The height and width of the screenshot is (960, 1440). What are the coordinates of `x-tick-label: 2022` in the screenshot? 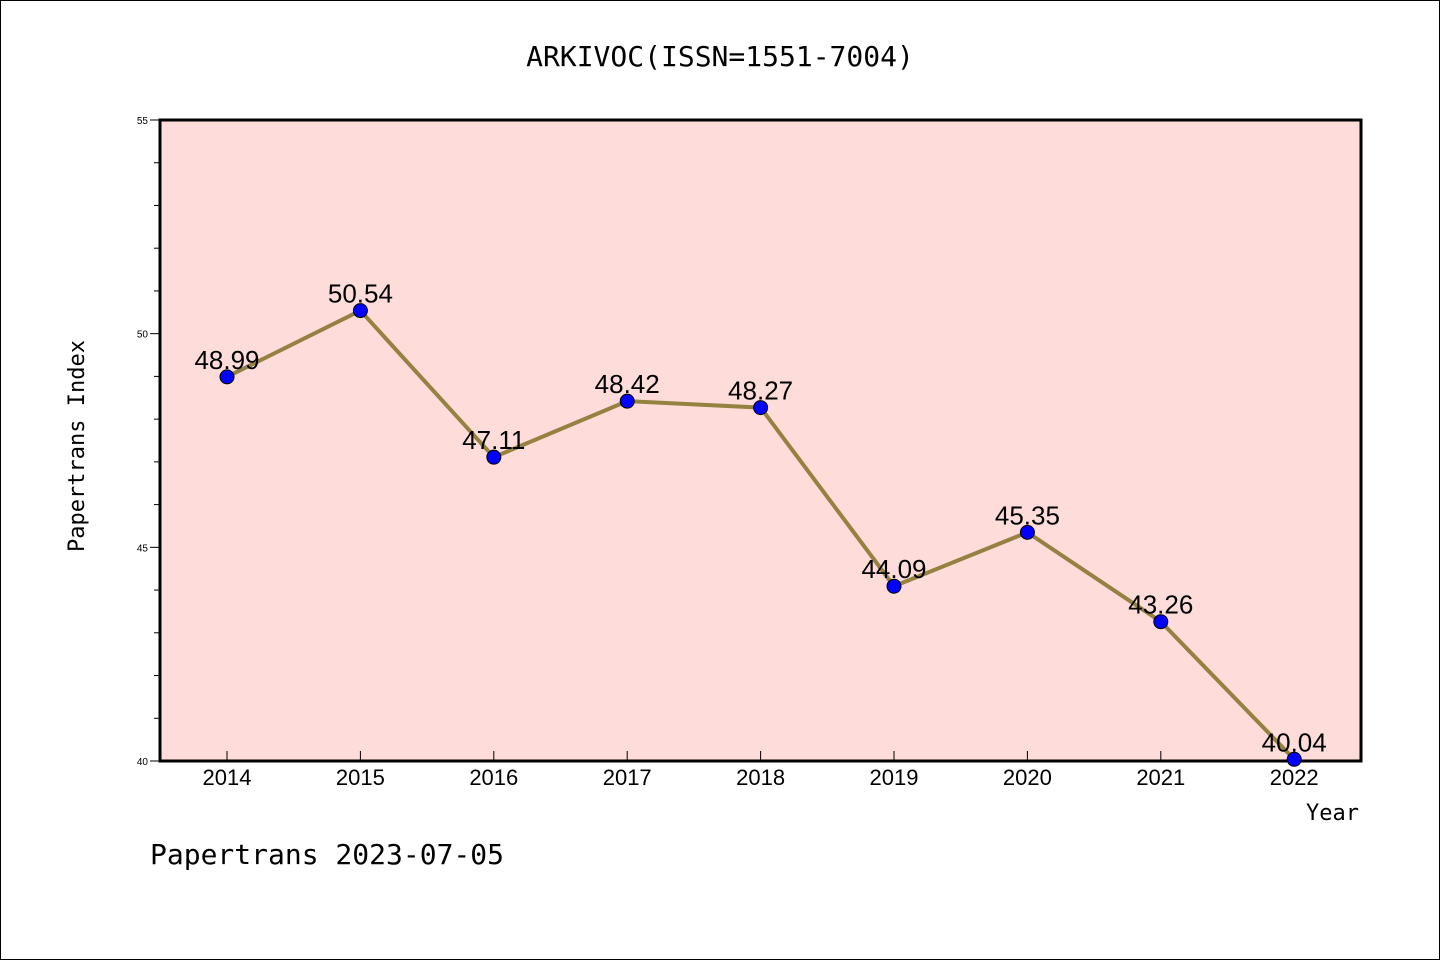 It's located at (1294, 777).